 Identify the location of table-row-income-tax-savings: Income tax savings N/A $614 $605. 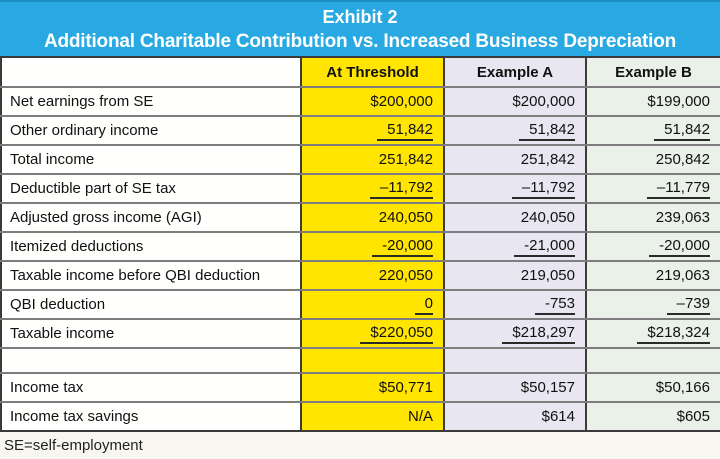
(360, 416).